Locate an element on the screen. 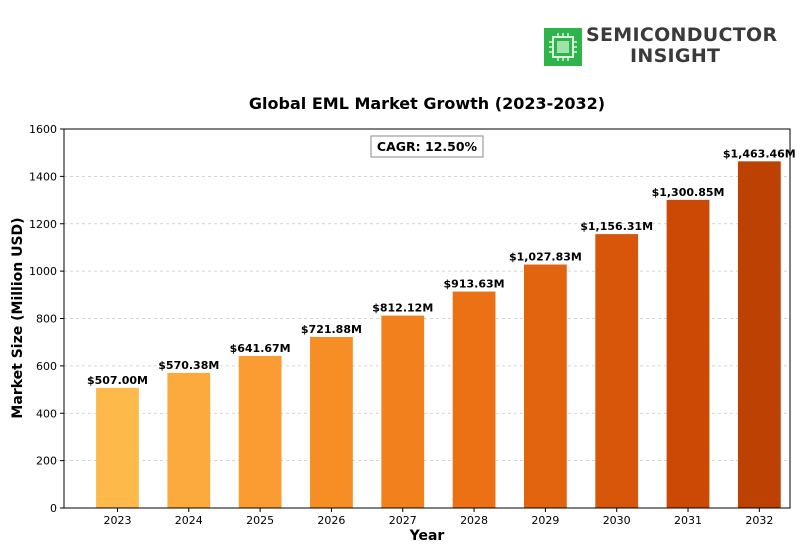  y-axis-ticks: 0 200 400 600 800 1000 1200 1400 1600 is located at coordinates (46, 319).